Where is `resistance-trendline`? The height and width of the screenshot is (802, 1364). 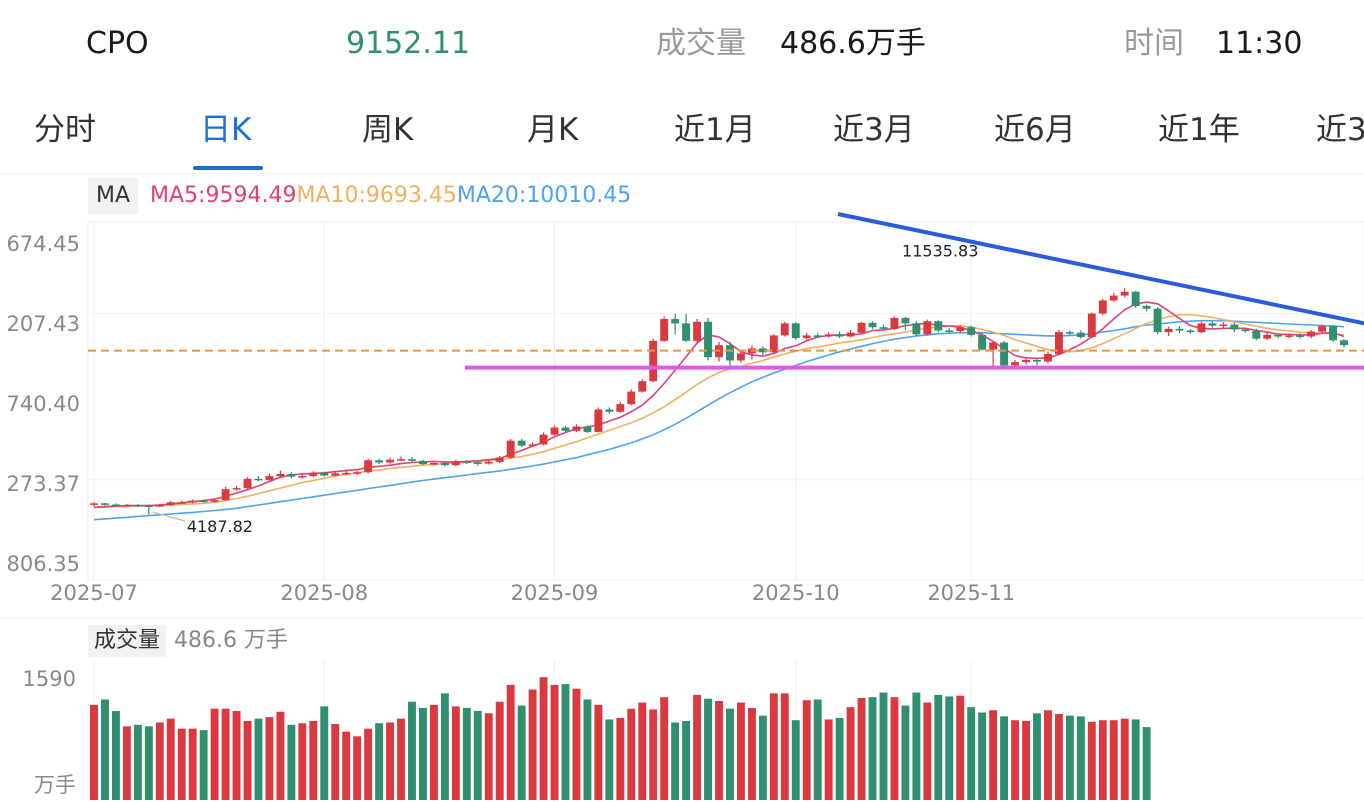
resistance-trendline is located at coordinates (1100, 269).